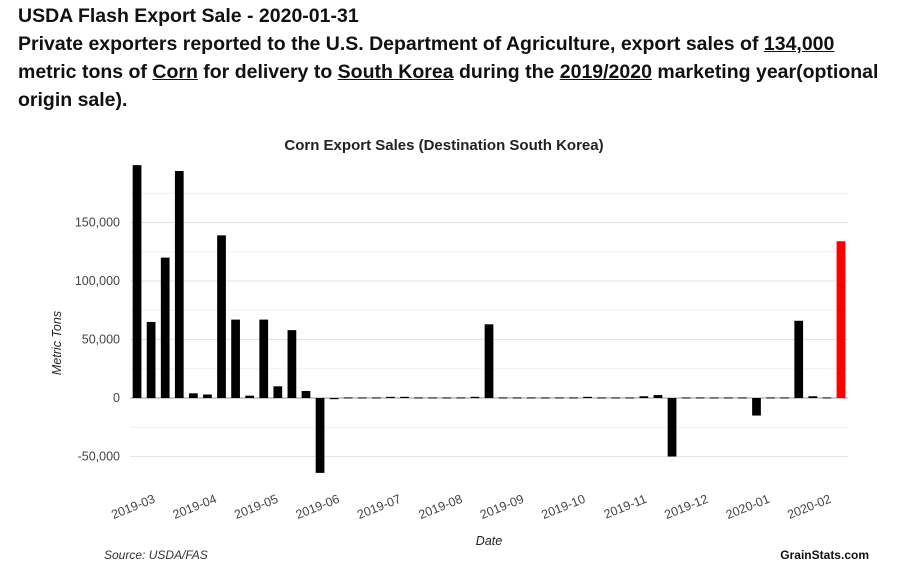  What do you see at coordinates (97, 281) in the screenshot?
I see `y-tick-label: 100,000` at bounding box center [97, 281].